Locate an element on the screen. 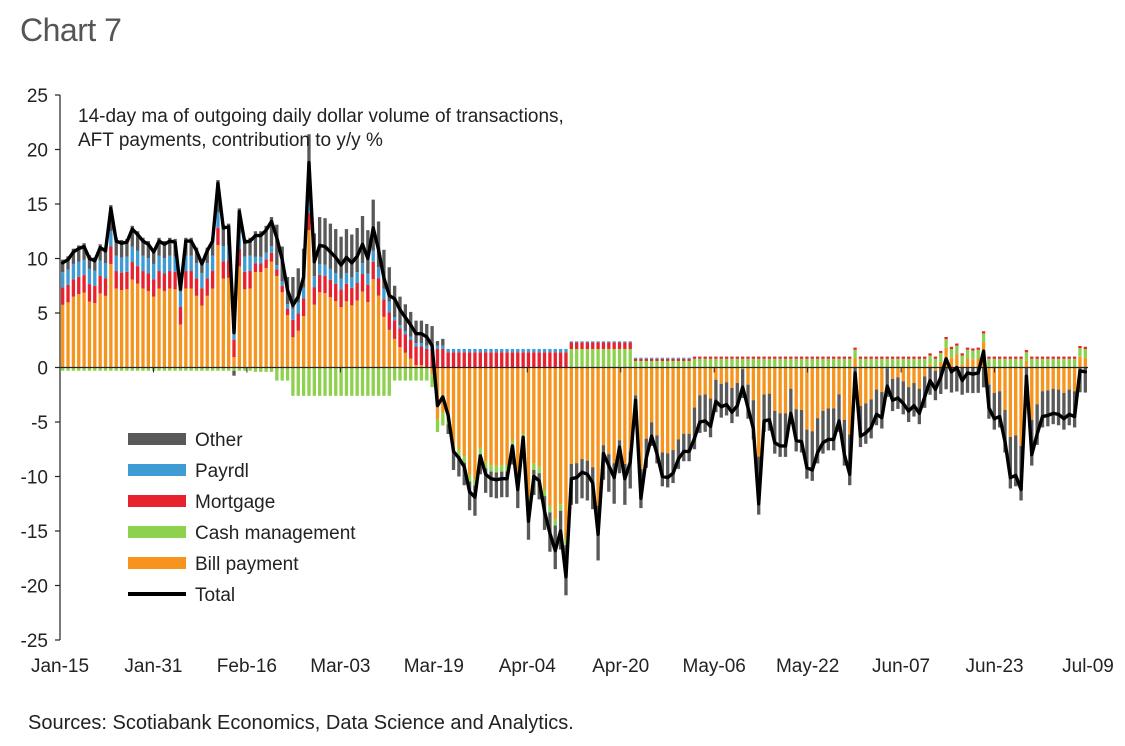 The height and width of the screenshot is (746, 1125). legend-label: Bill payment is located at coordinates (247, 564).